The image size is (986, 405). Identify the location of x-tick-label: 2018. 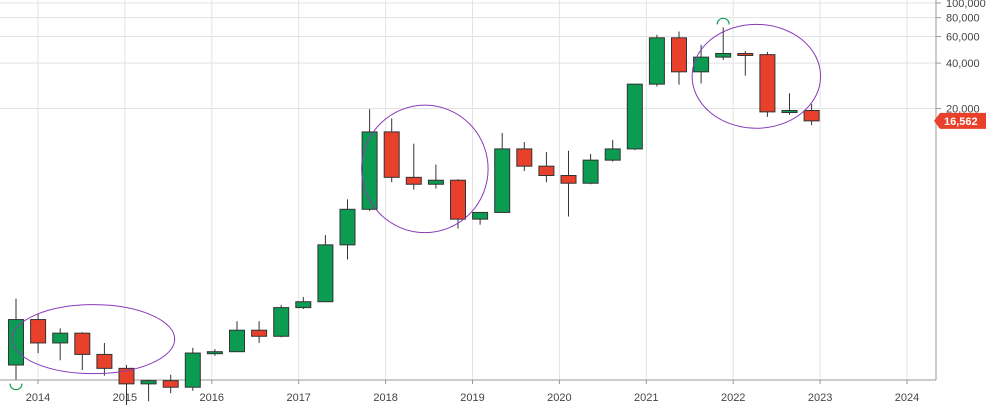
(385, 398).